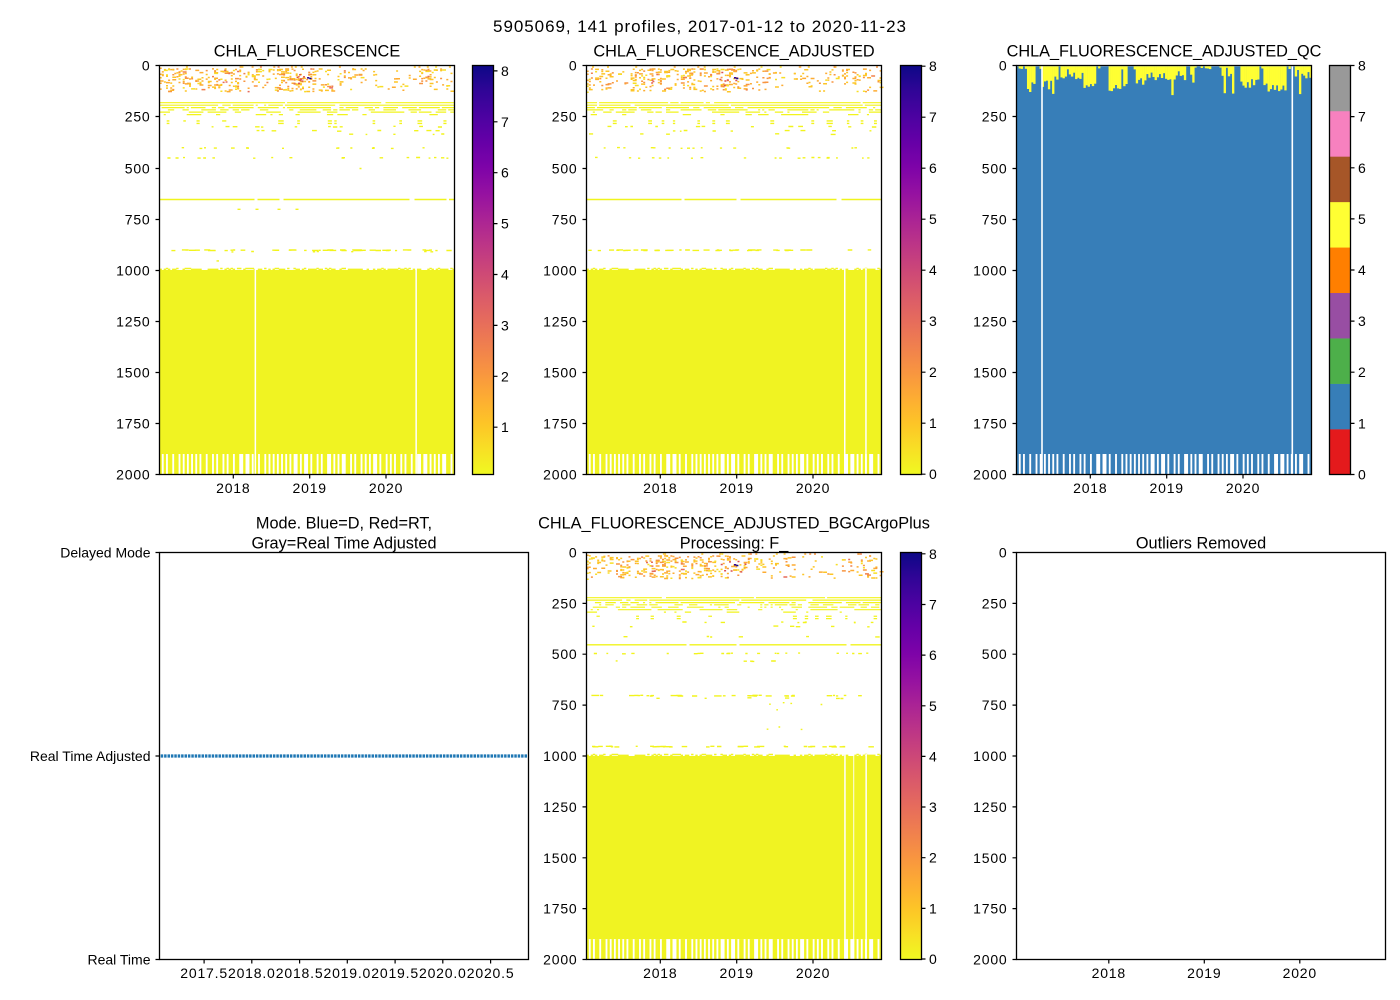  I want to click on svg-text: 2019.0, so click(347, 973).